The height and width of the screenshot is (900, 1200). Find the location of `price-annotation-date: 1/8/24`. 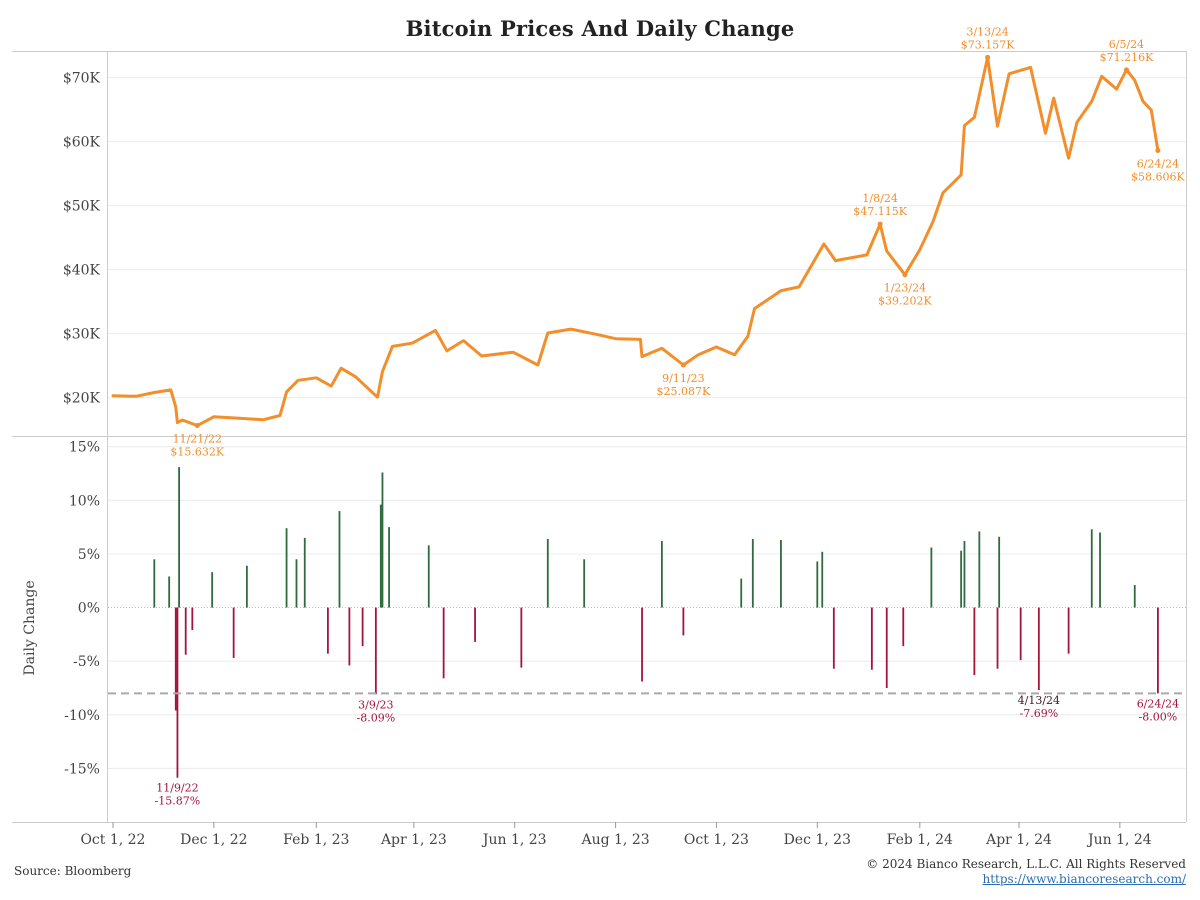

price-annotation-date: 1/8/24 is located at coordinates (879, 198).